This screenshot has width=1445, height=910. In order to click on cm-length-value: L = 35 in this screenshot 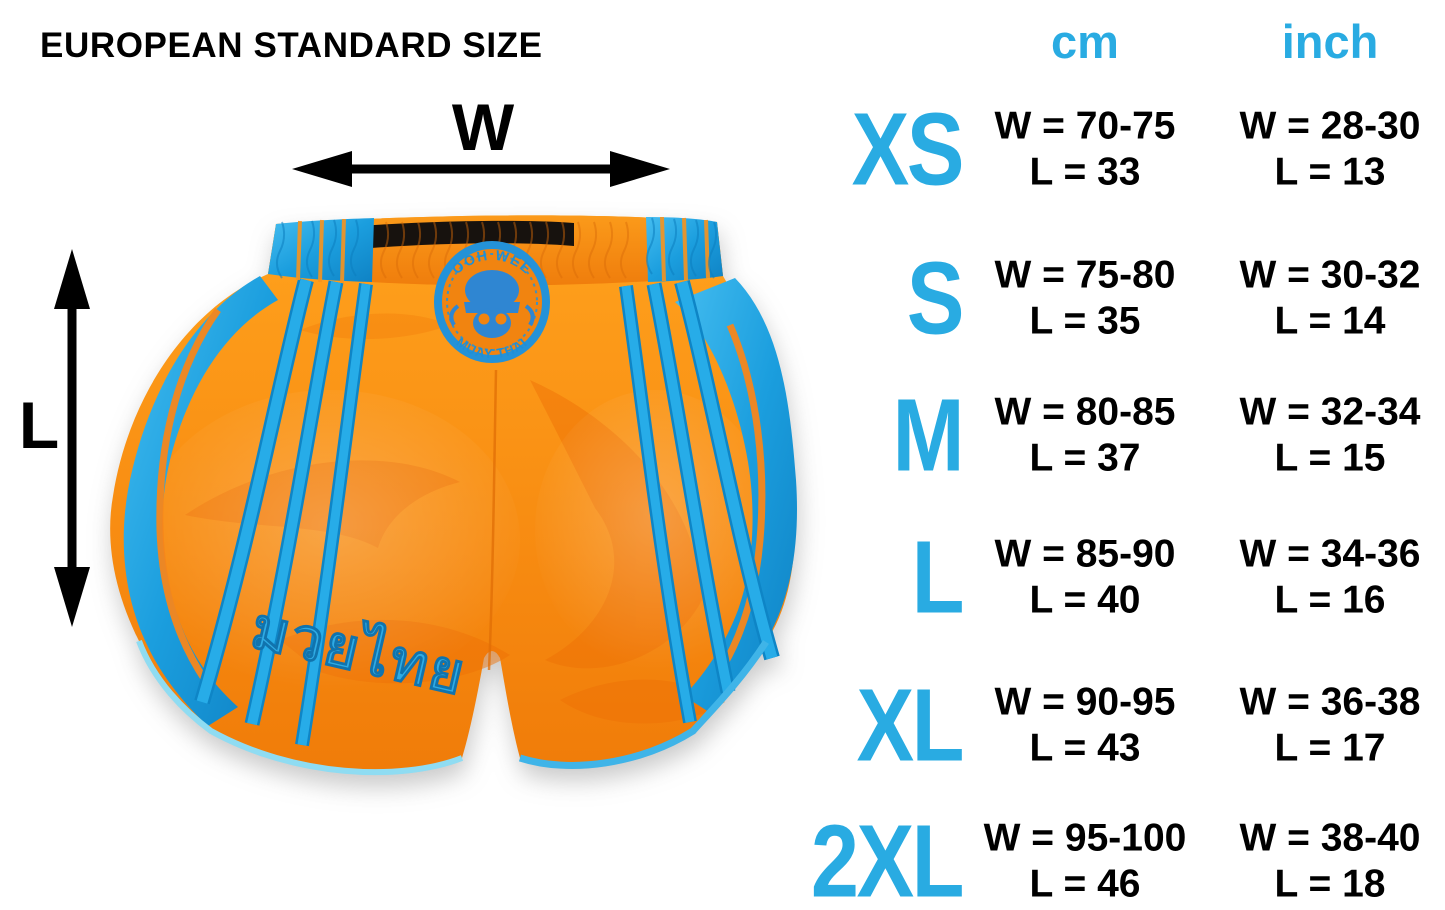, I will do `click(1085, 321)`.